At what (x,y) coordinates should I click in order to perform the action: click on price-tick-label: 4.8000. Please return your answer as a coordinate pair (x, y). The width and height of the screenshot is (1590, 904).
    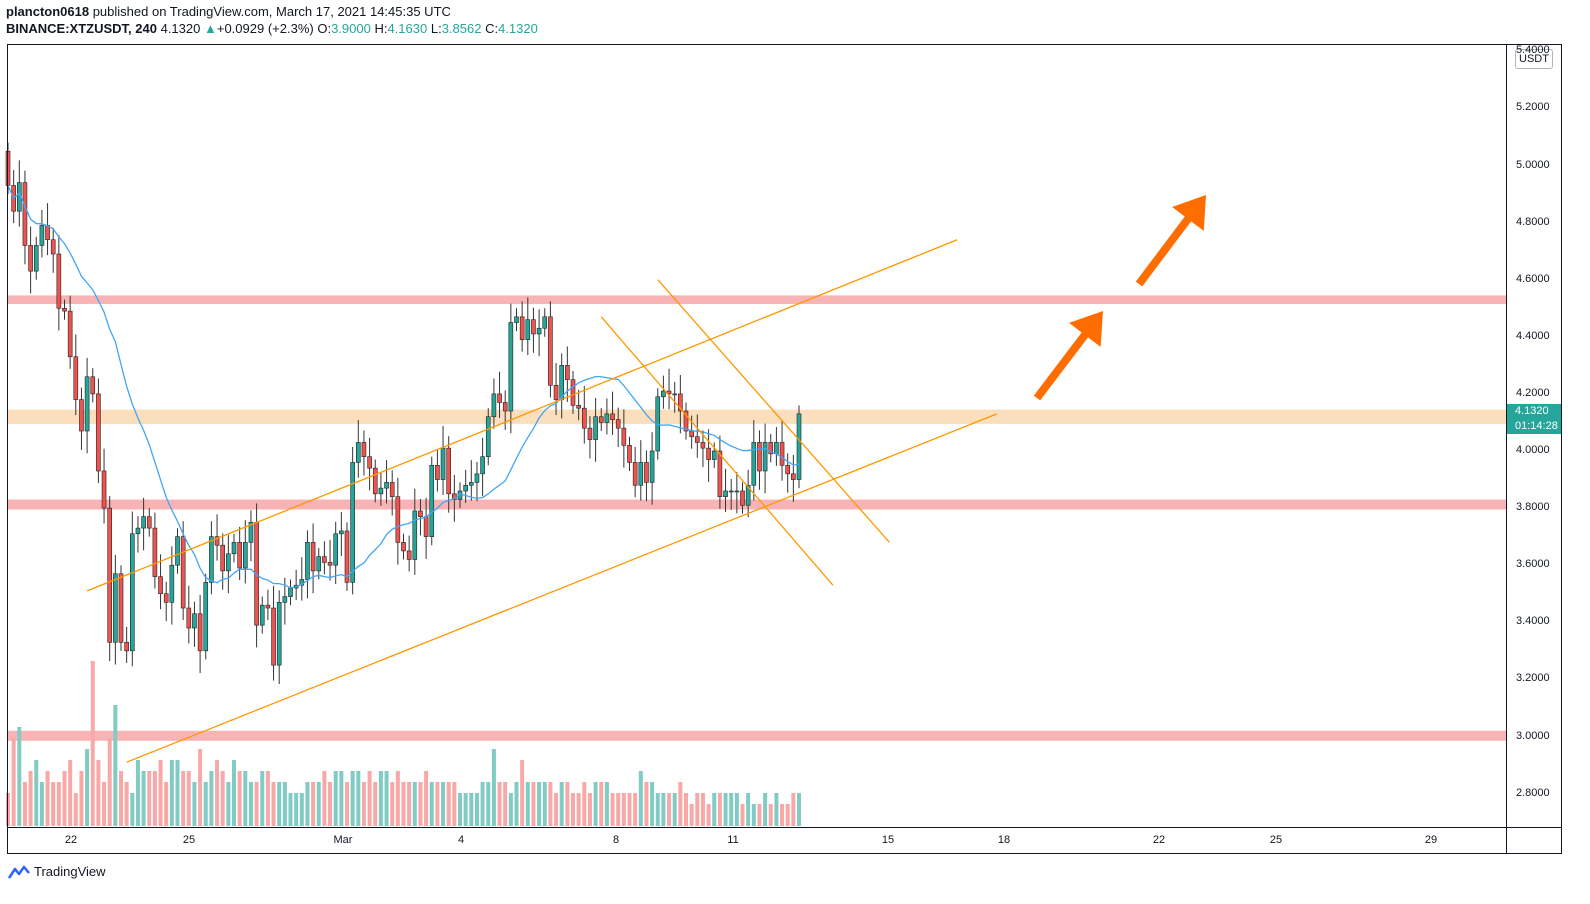
    Looking at the image, I should click on (1533, 221).